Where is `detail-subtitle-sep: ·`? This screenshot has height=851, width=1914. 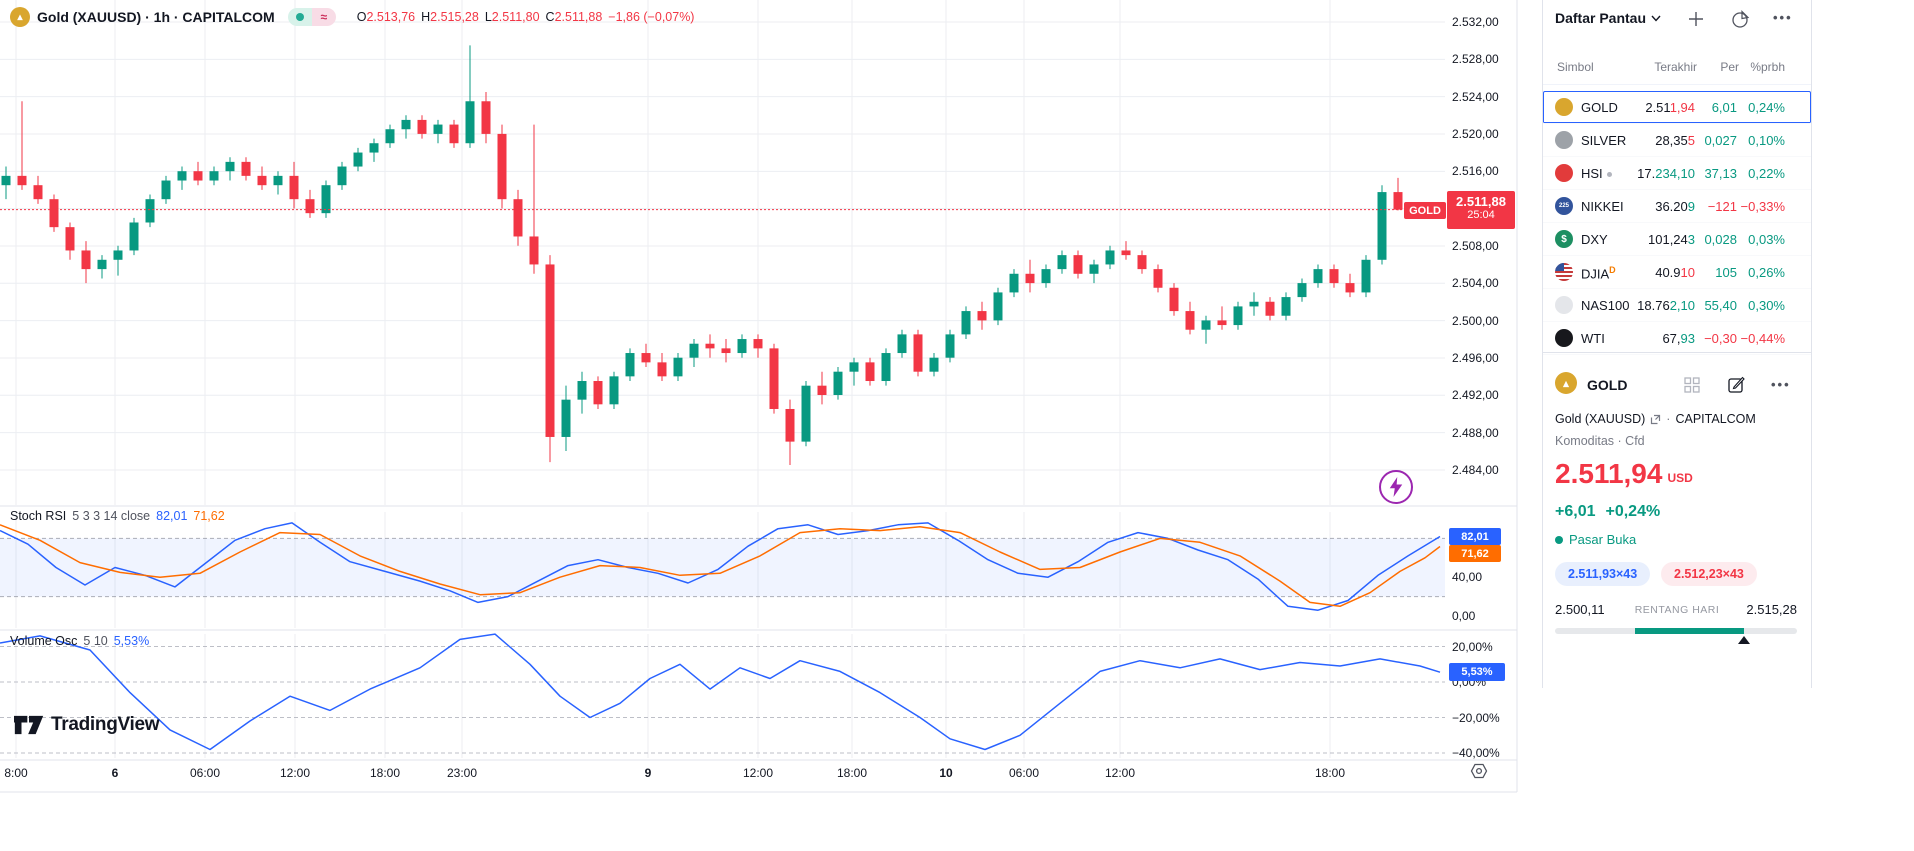
detail-subtitle-sep: · is located at coordinates (1668, 419).